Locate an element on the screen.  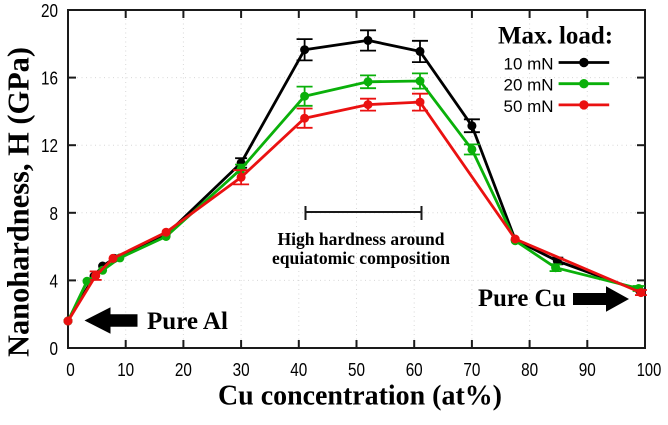
svg-text: Pure Cu is located at coordinates (522, 298).